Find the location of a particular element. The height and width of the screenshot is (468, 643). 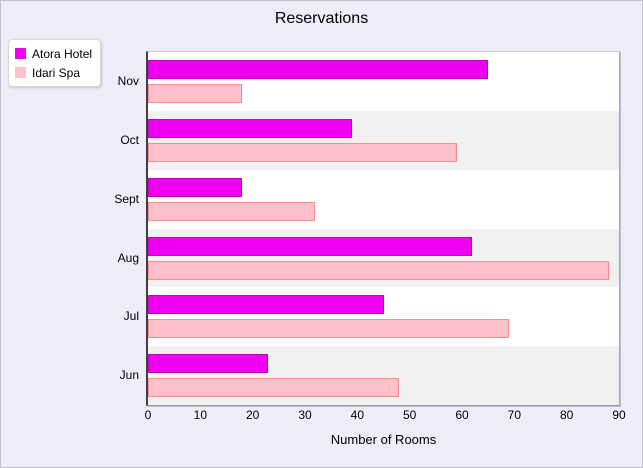

category-label-jul: Jul is located at coordinates (131, 316).